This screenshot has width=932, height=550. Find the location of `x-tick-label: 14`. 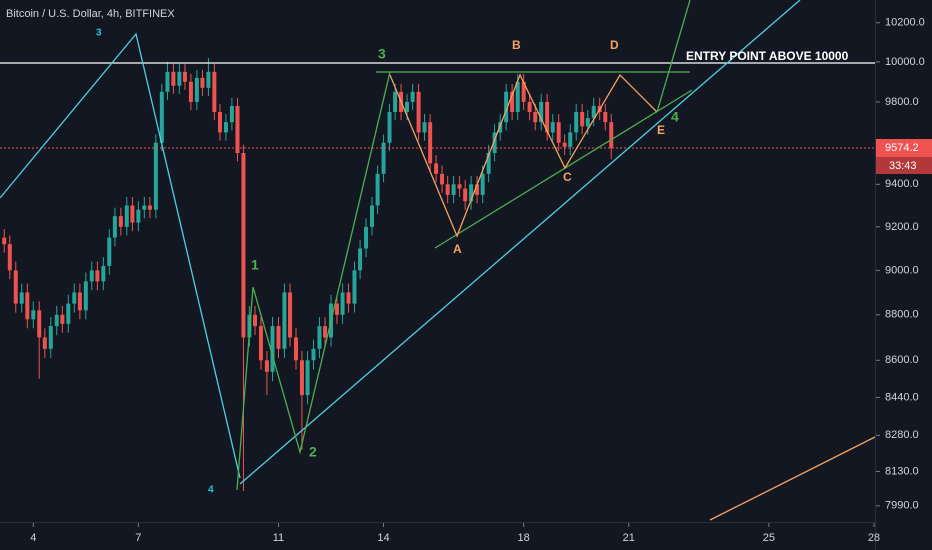

x-tick-label: 14 is located at coordinates (383, 538).